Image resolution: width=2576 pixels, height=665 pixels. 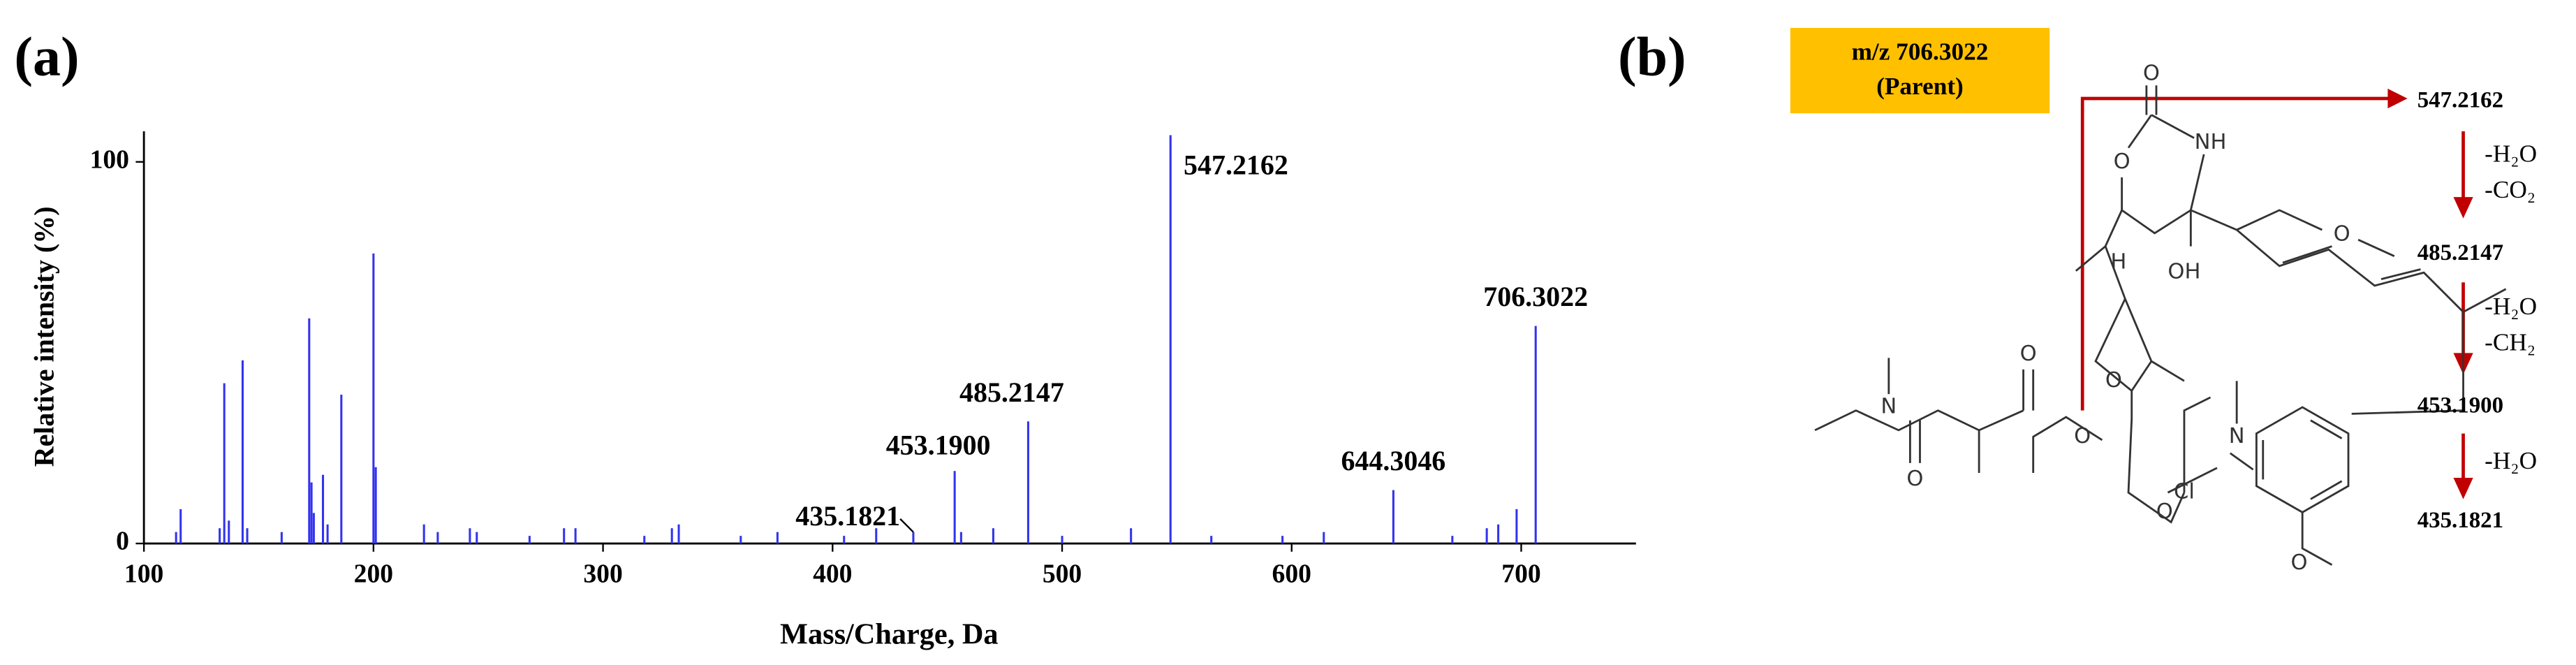 What do you see at coordinates (1011, 392) in the screenshot?
I see `peak-label: 485.2147` at bounding box center [1011, 392].